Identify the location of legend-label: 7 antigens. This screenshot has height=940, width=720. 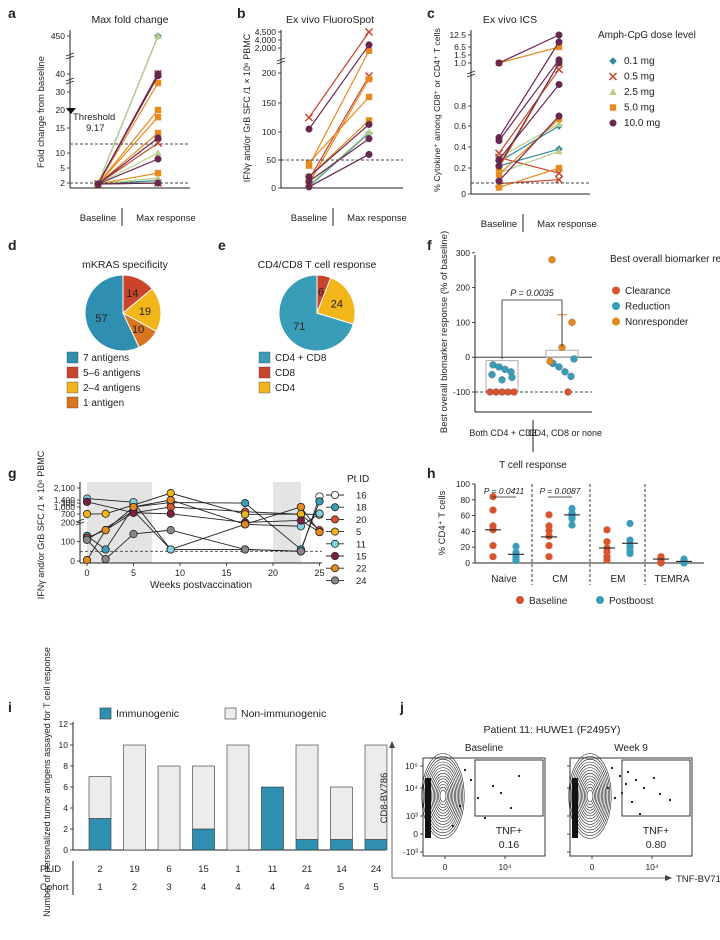
(106, 358).